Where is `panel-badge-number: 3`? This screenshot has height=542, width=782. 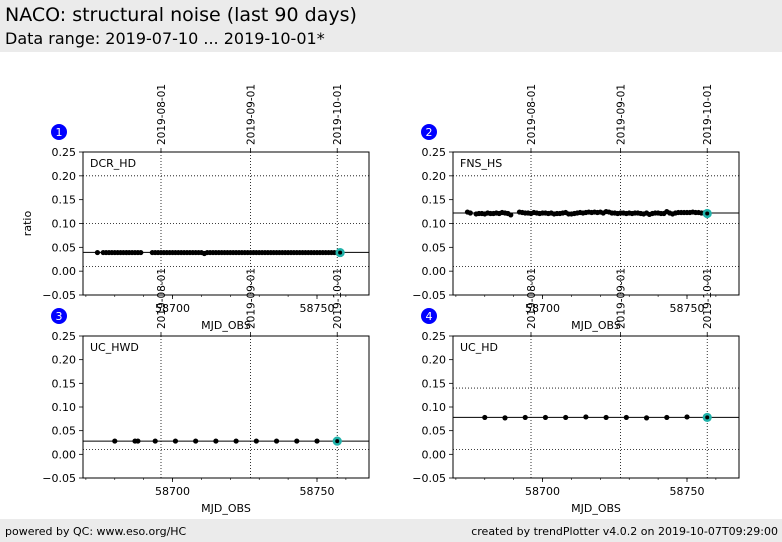 panel-badge-number: 3 is located at coordinates (59, 316).